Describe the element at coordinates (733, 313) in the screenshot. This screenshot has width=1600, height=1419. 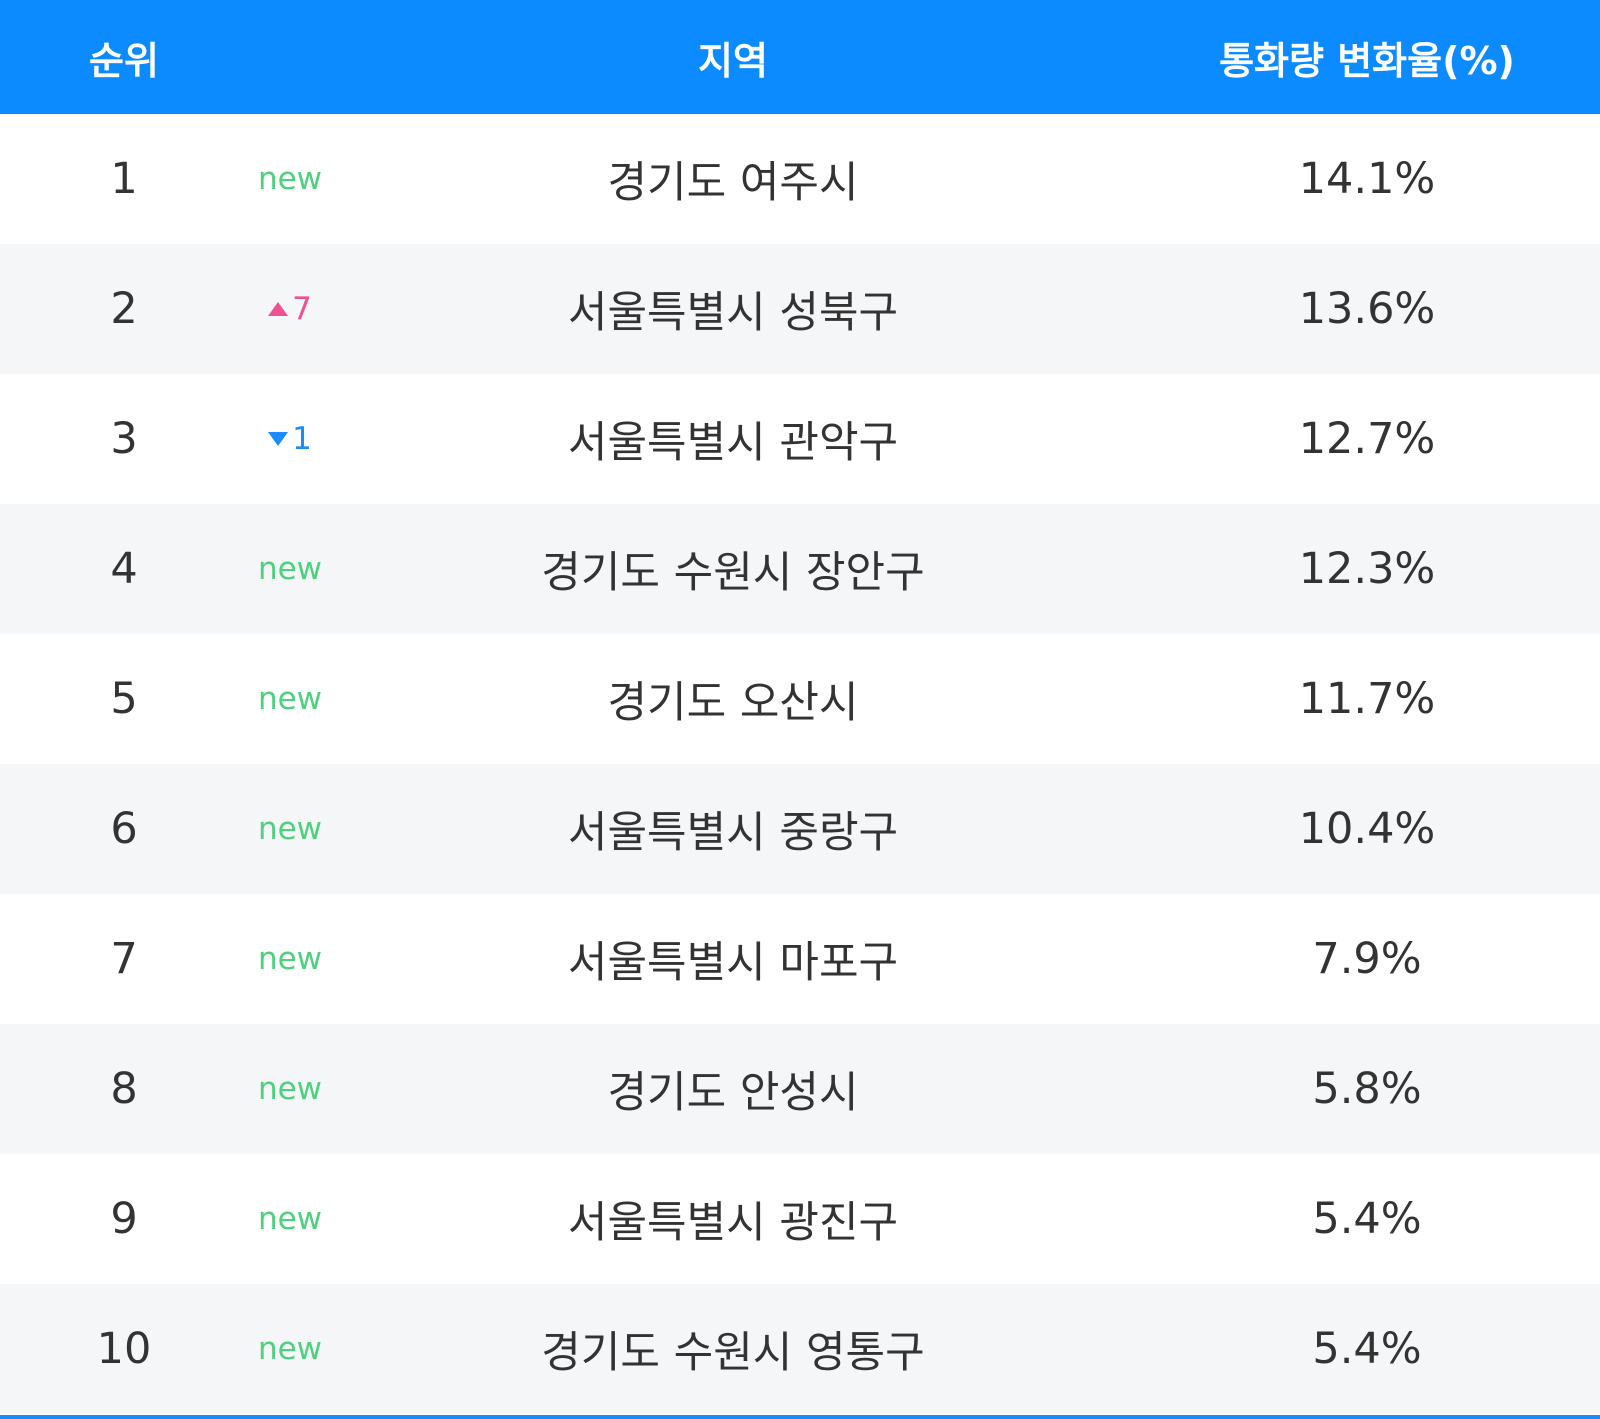
I see `region: 서울특별시 성북구` at that location.